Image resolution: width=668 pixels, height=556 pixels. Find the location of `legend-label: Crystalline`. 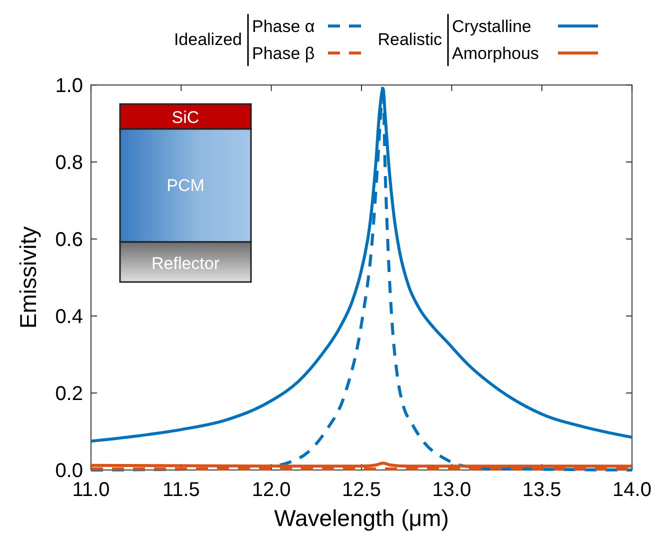

legend-label: Crystalline is located at coordinates (492, 26).